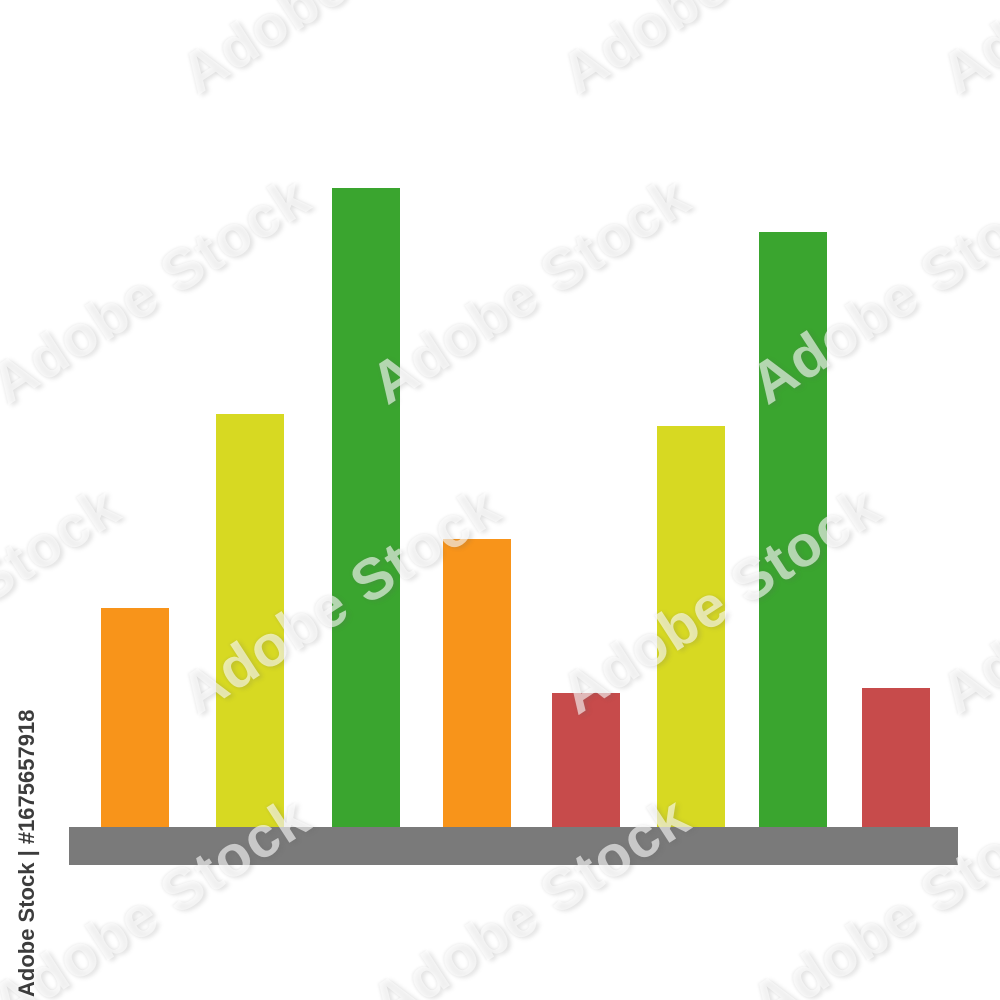 The height and width of the screenshot is (1000, 1000). I want to click on bar-1-orange, so click(135, 717).